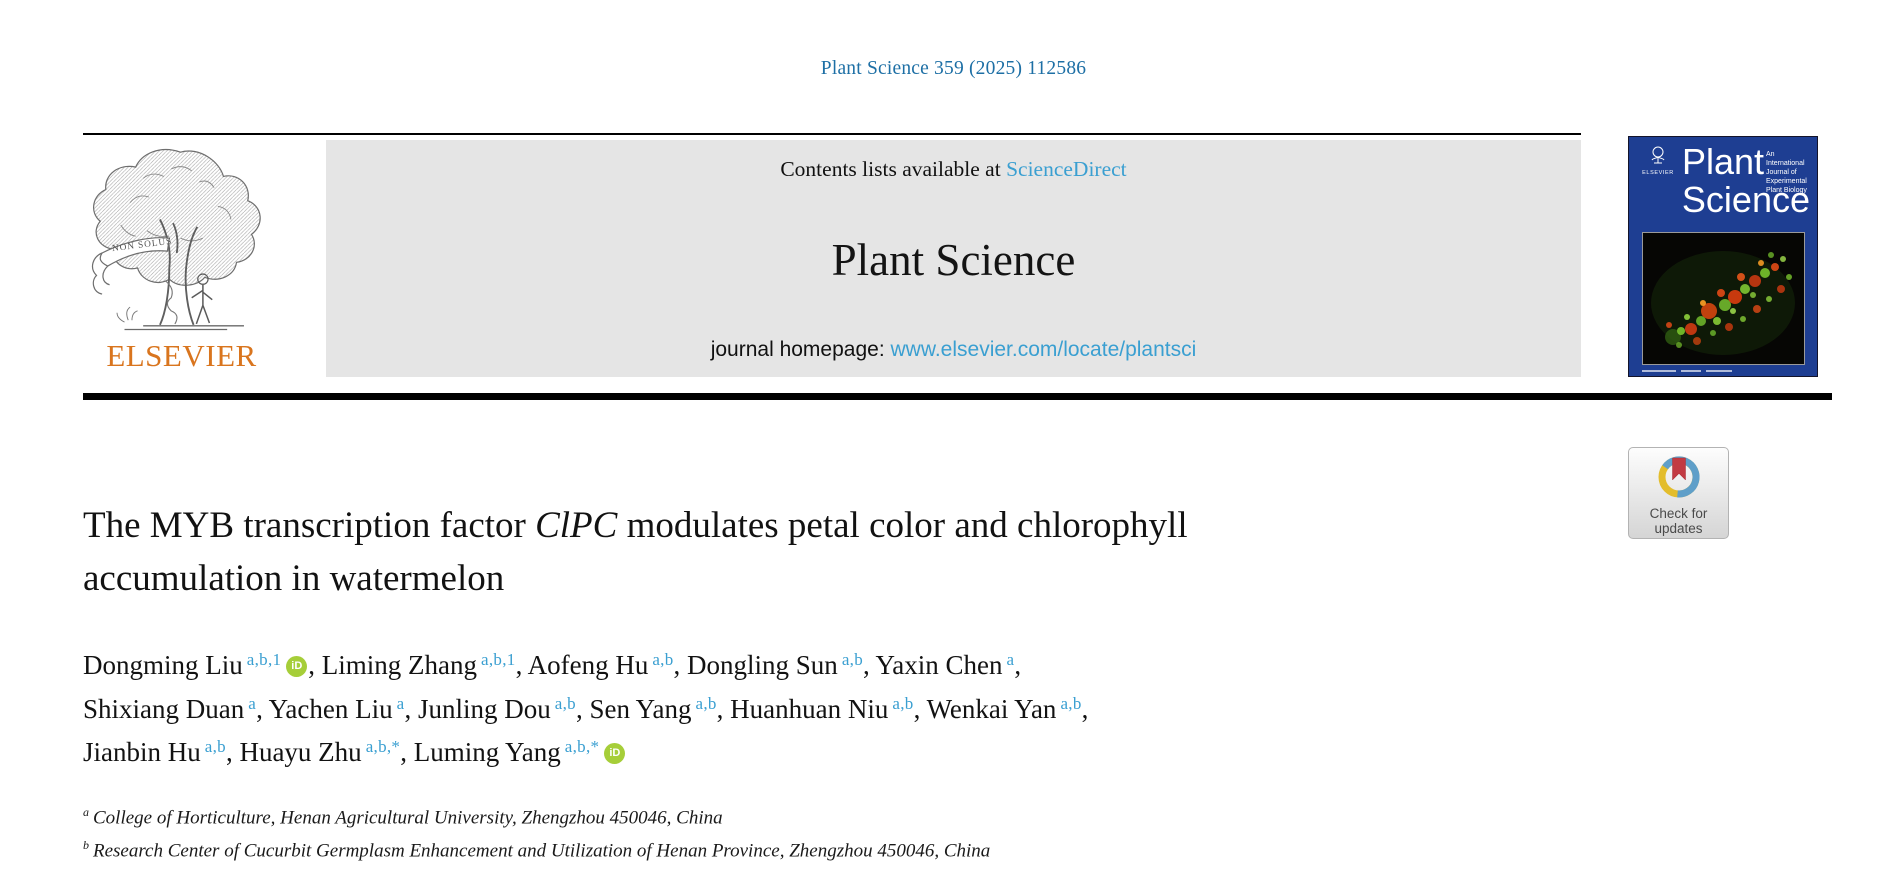  What do you see at coordinates (1658, 173) in the screenshot?
I see `cover-mini-publisher: ELSEVIER` at bounding box center [1658, 173].